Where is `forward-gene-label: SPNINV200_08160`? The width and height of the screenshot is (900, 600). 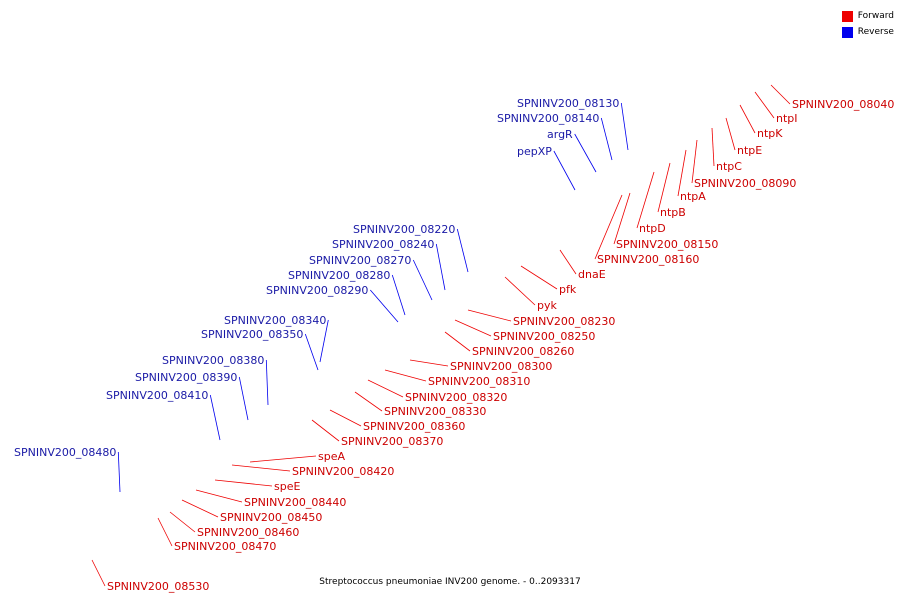 forward-gene-label: SPNINV200_08160 is located at coordinates (648, 259).